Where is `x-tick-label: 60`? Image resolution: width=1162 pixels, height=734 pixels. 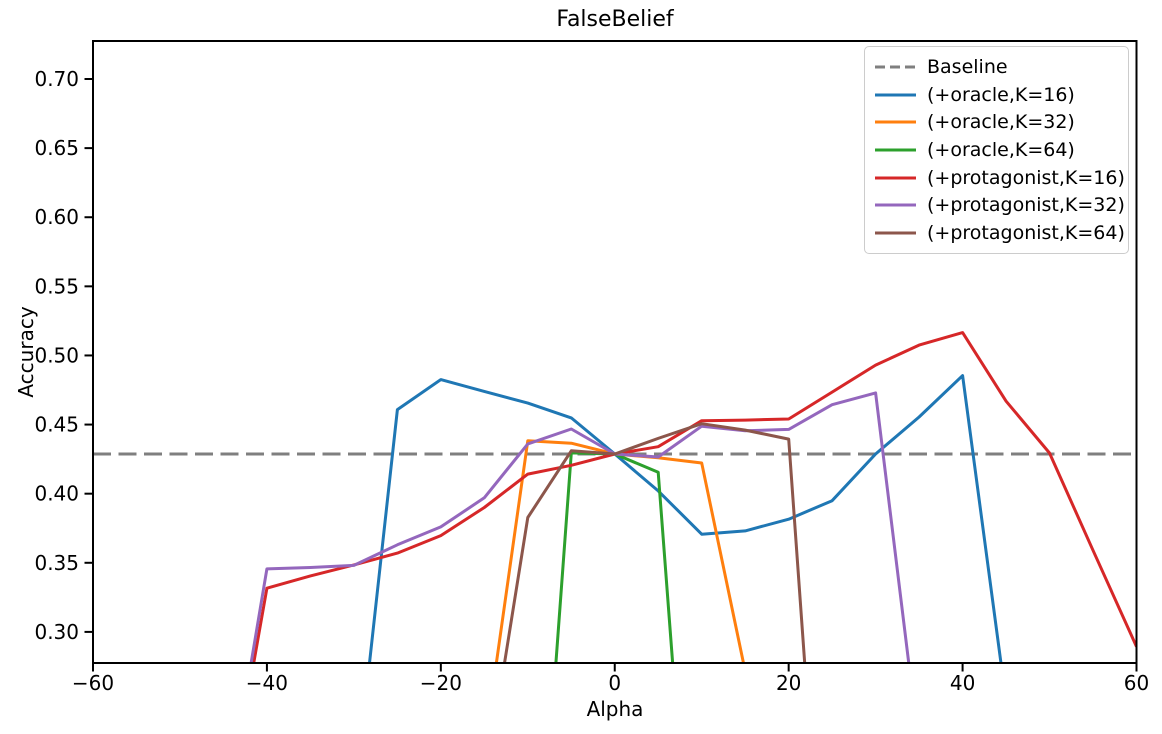
x-tick-label: 60 is located at coordinates (1136, 683).